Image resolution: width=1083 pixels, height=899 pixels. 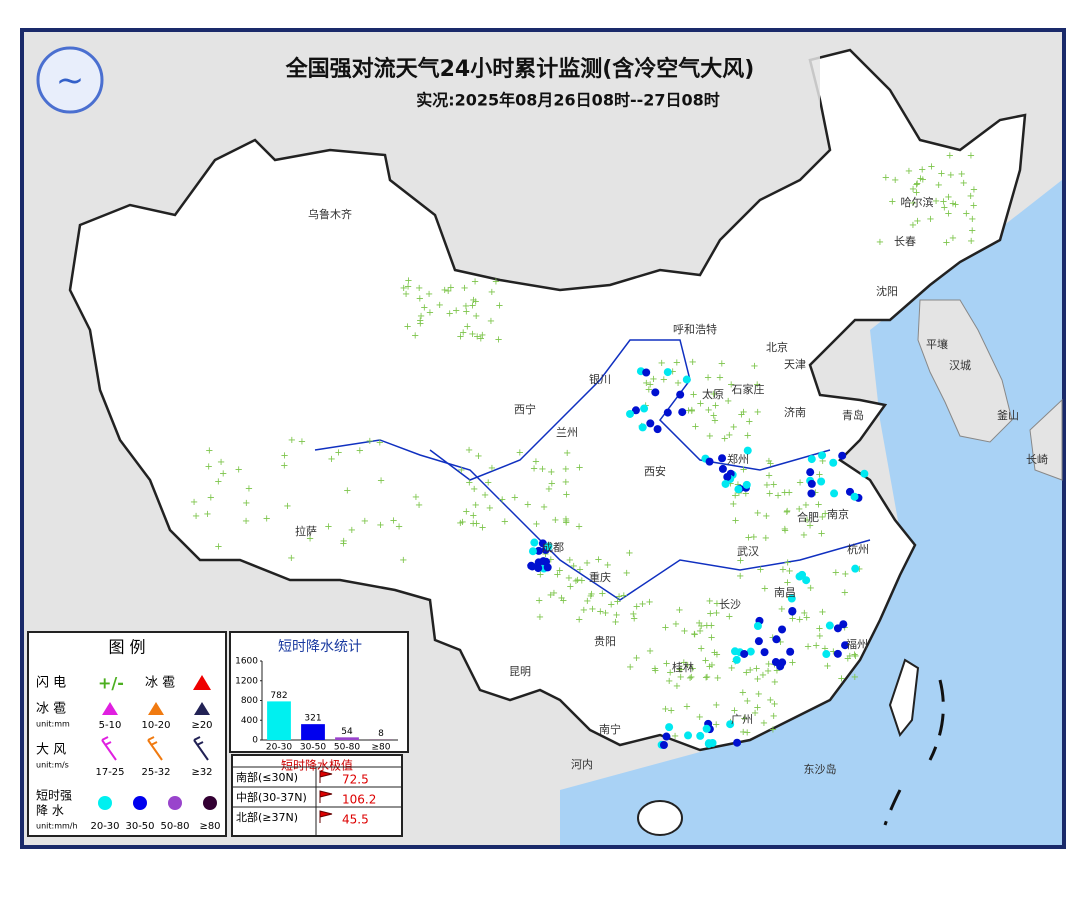 I want to click on place-label: 昆明, so click(x=520, y=671).